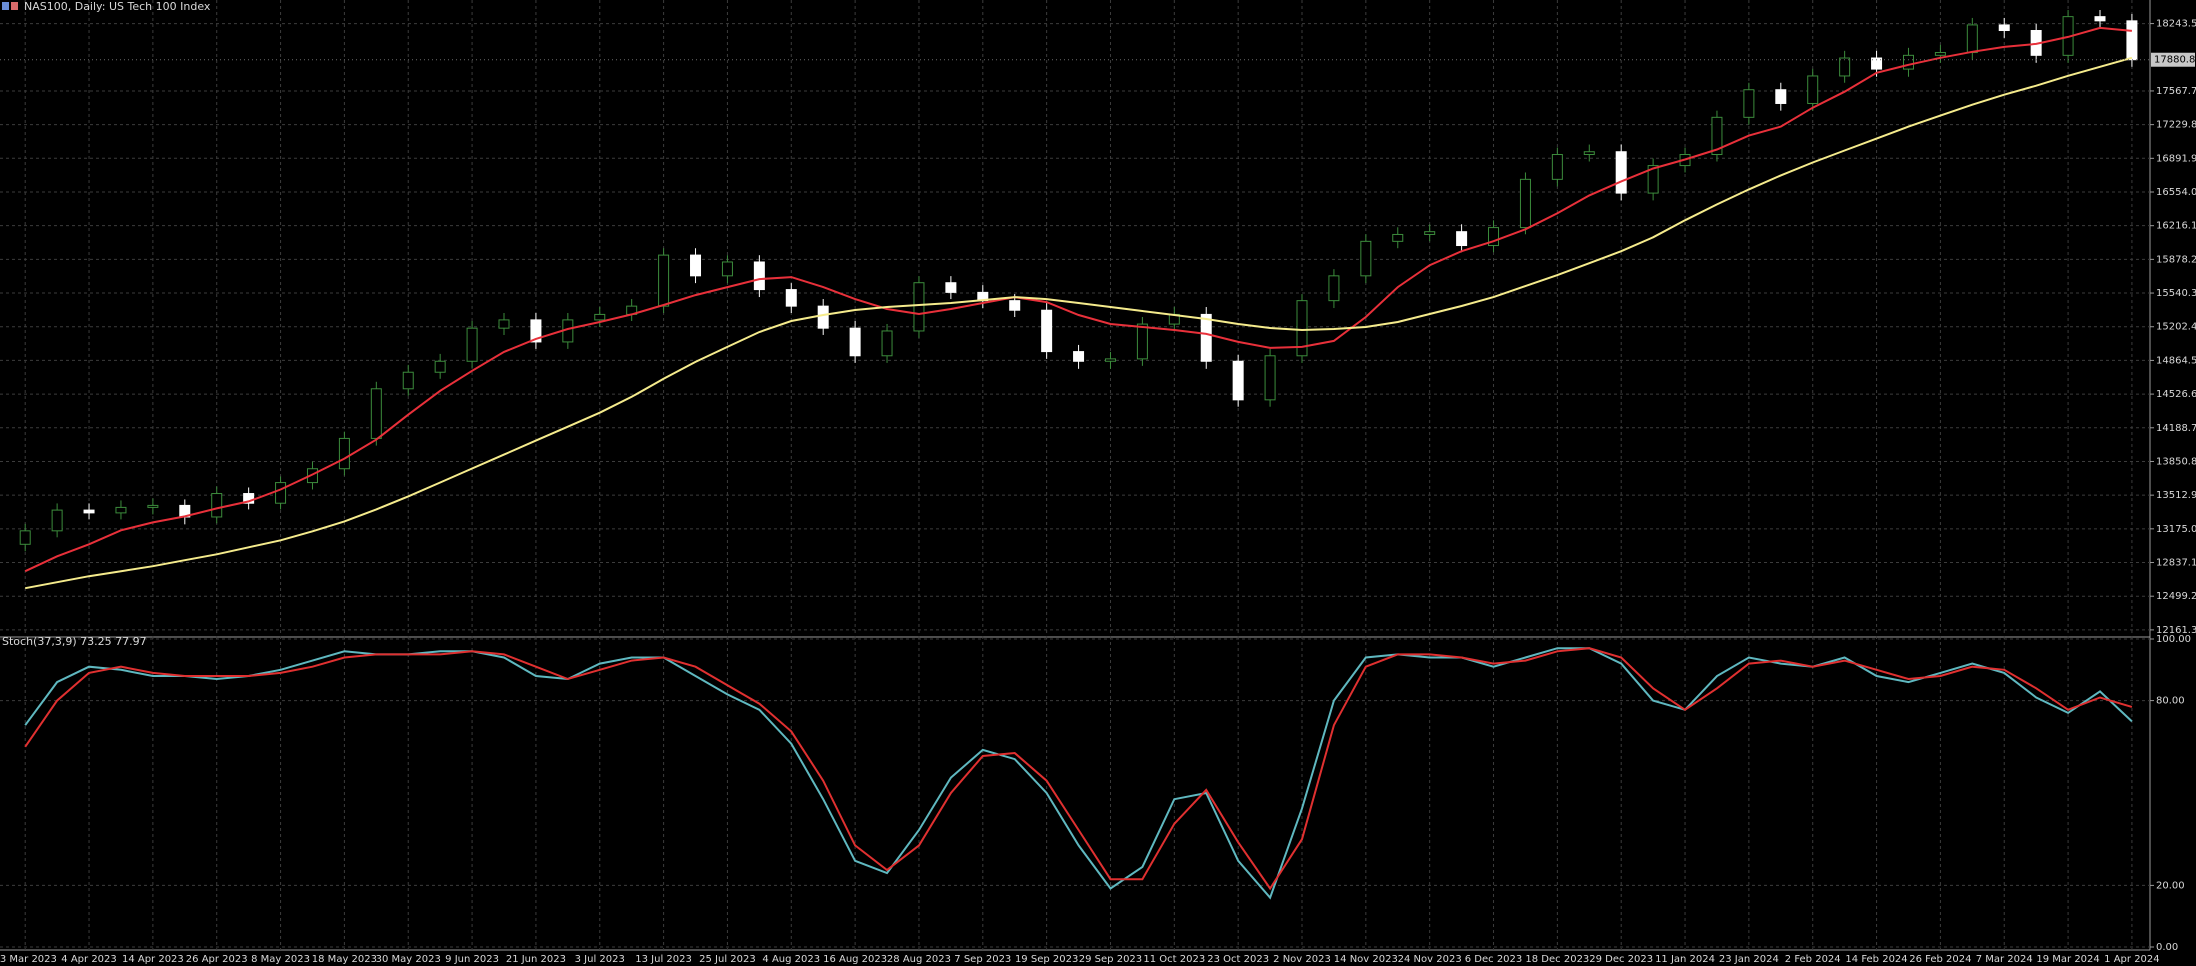 This screenshot has height=966, width=2196. I want to click on x-tick-label: 8 May 2023, so click(280, 959).